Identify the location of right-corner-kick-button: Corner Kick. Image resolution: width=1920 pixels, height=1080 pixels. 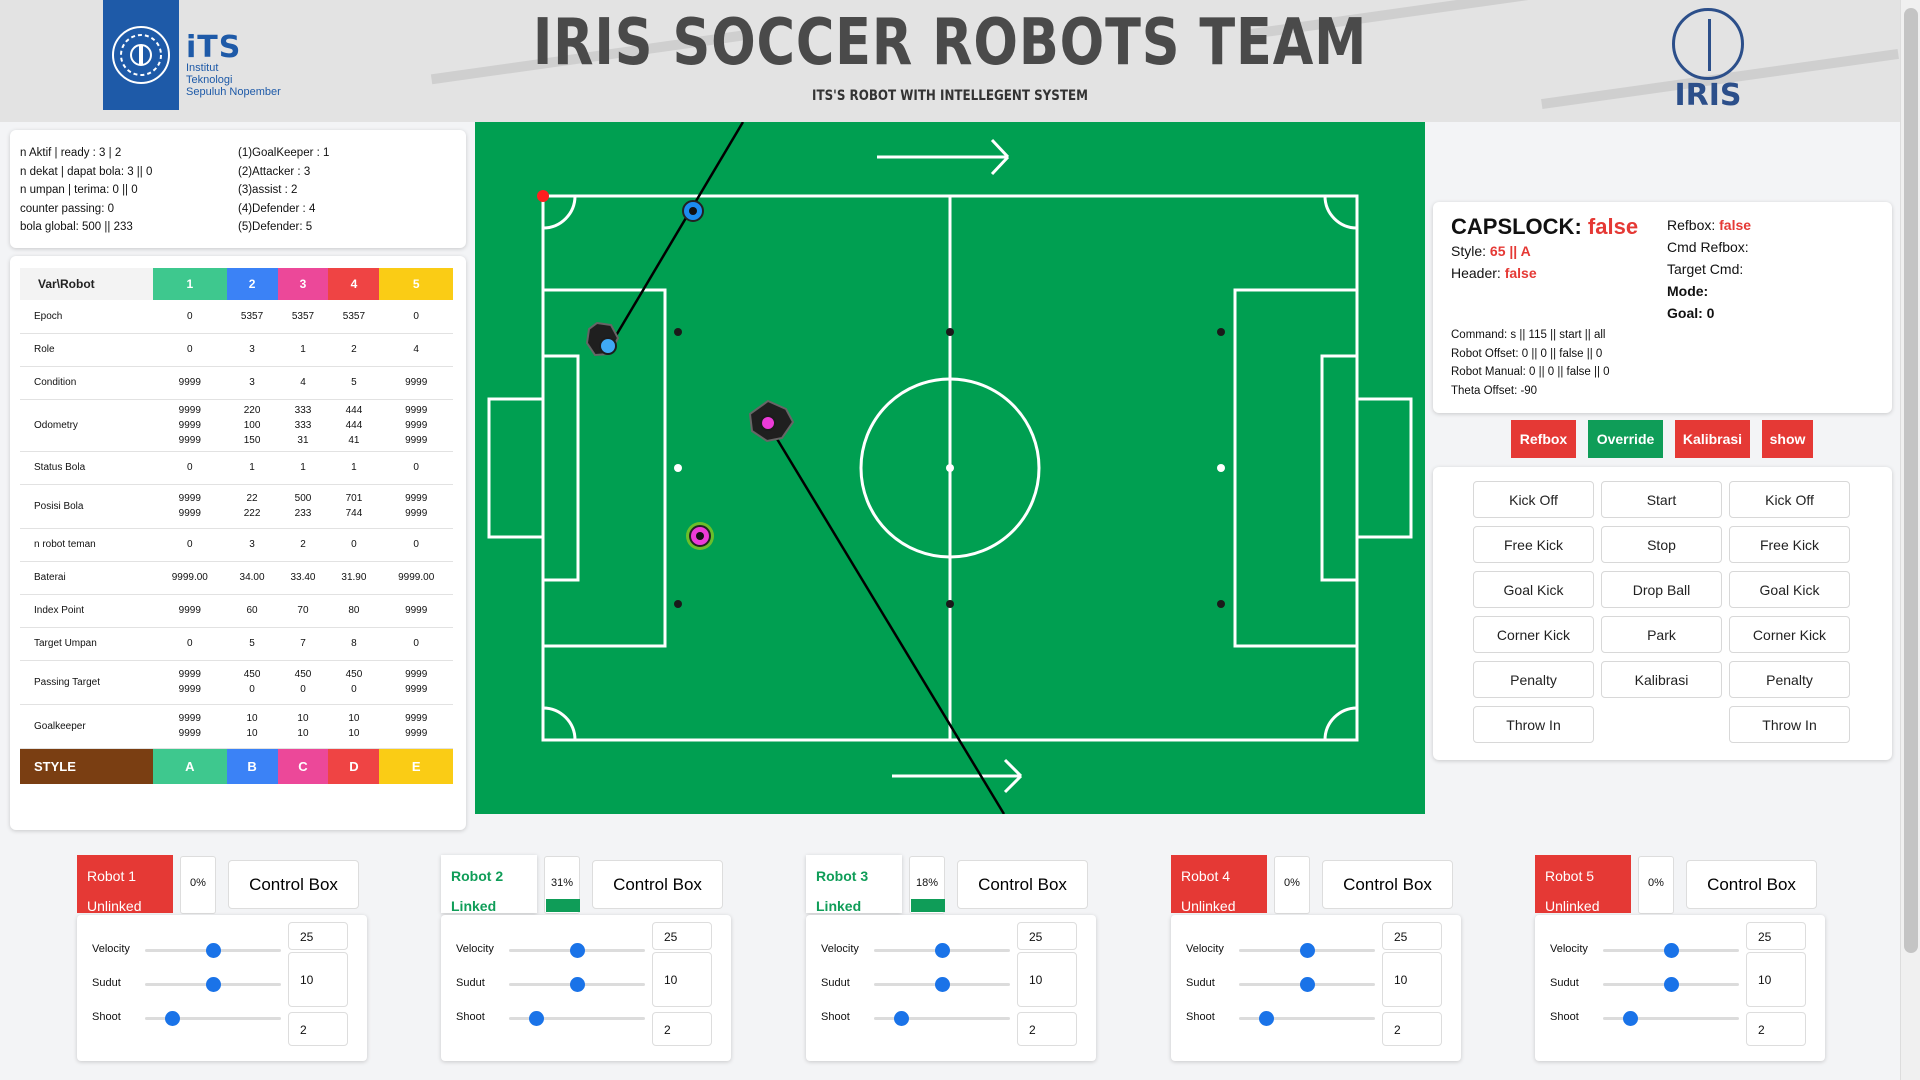
(1789, 634).